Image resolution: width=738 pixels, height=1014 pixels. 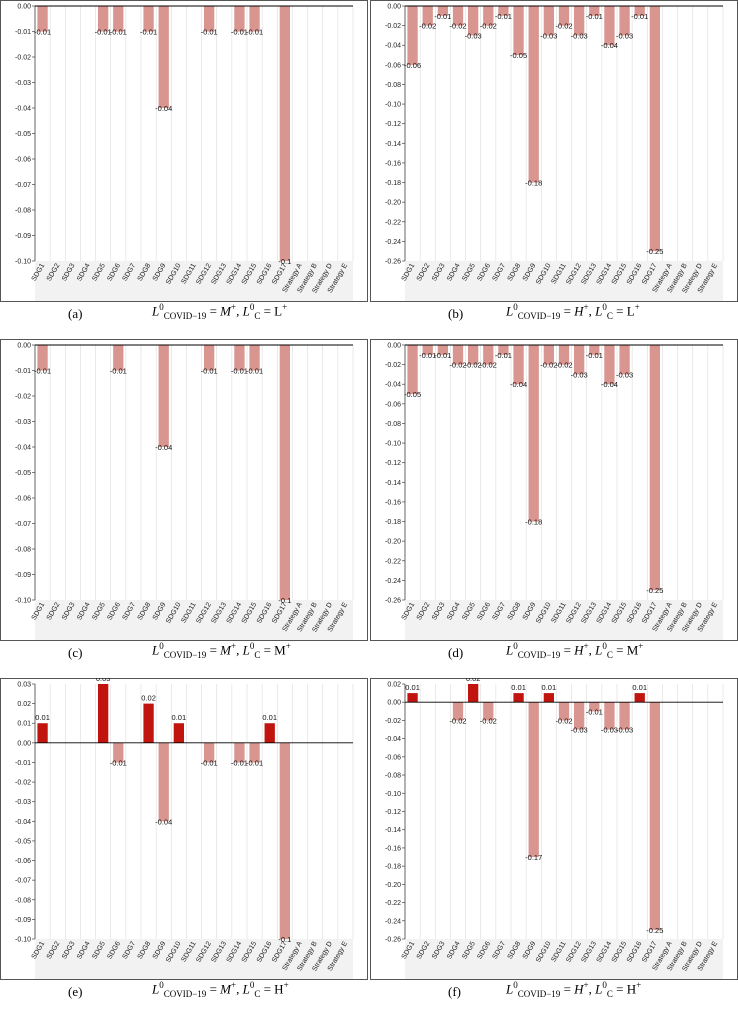 I want to click on chart-frame, so click(x=554, y=829).